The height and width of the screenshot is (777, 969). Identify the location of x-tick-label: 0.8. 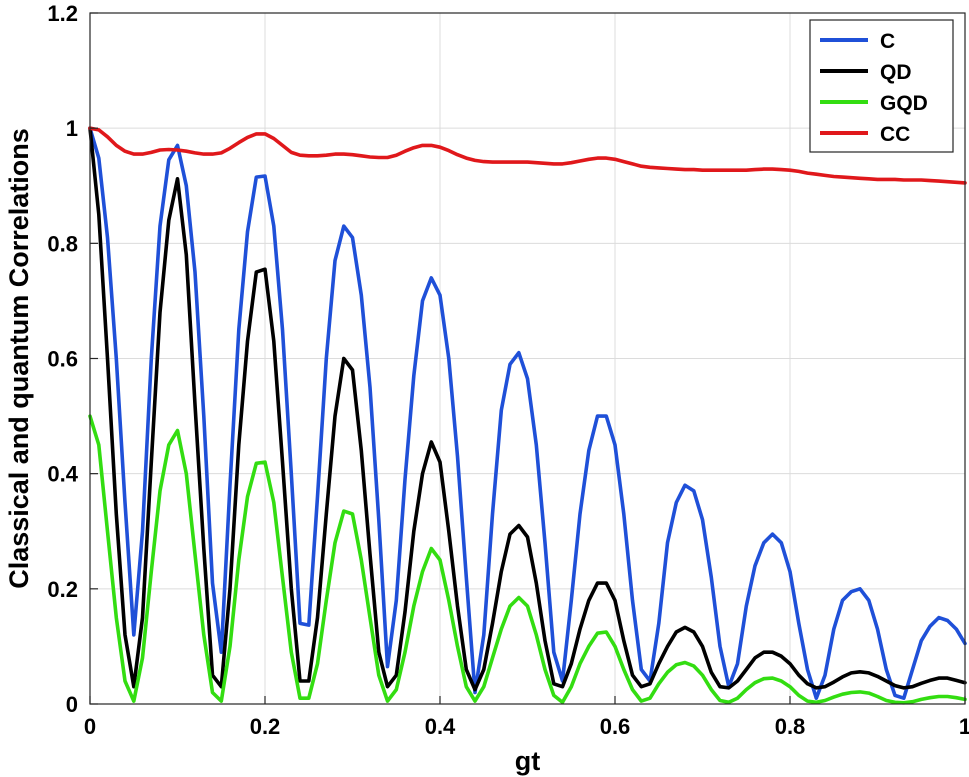
(790, 726).